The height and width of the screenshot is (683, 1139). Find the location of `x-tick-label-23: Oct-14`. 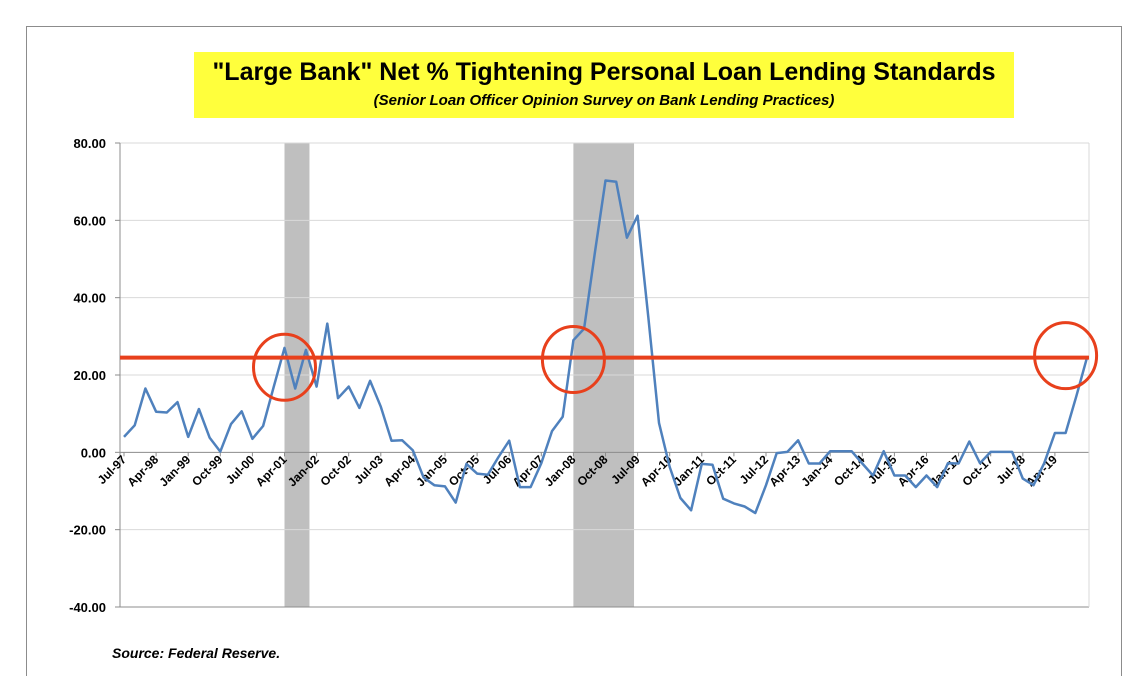

x-tick-label-23: Oct-14 is located at coordinates (849, 470).